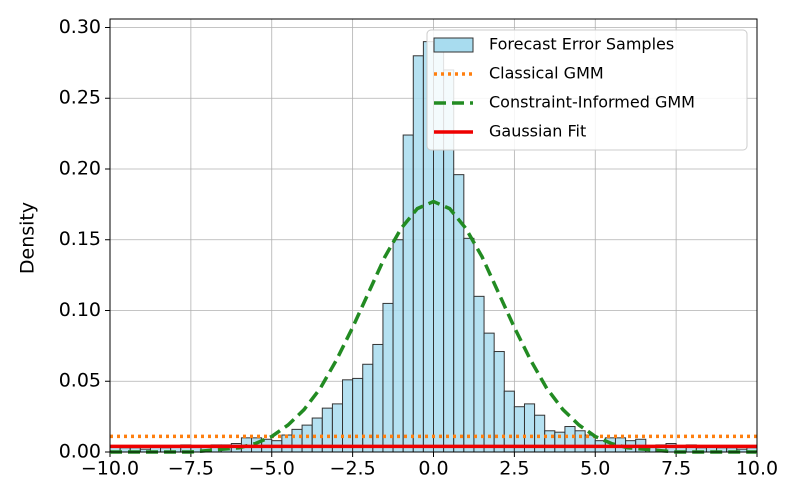  What do you see at coordinates (80, 239) in the screenshot?
I see `y-tick-label: 0.15` at bounding box center [80, 239].